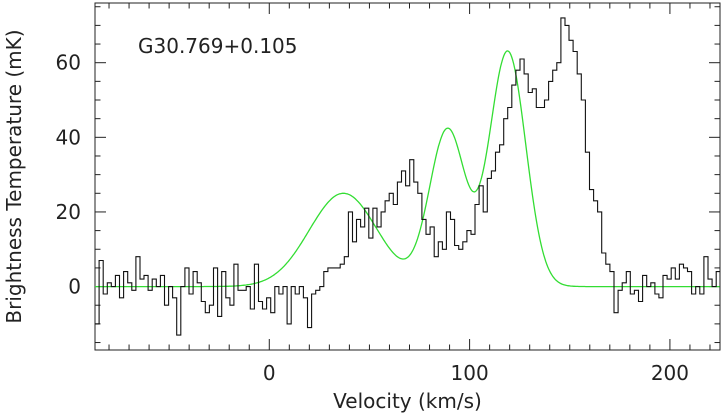 The image size is (722, 415). What do you see at coordinates (68, 63) in the screenshot?
I see `y-tick-label: 60` at bounding box center [68, 63].